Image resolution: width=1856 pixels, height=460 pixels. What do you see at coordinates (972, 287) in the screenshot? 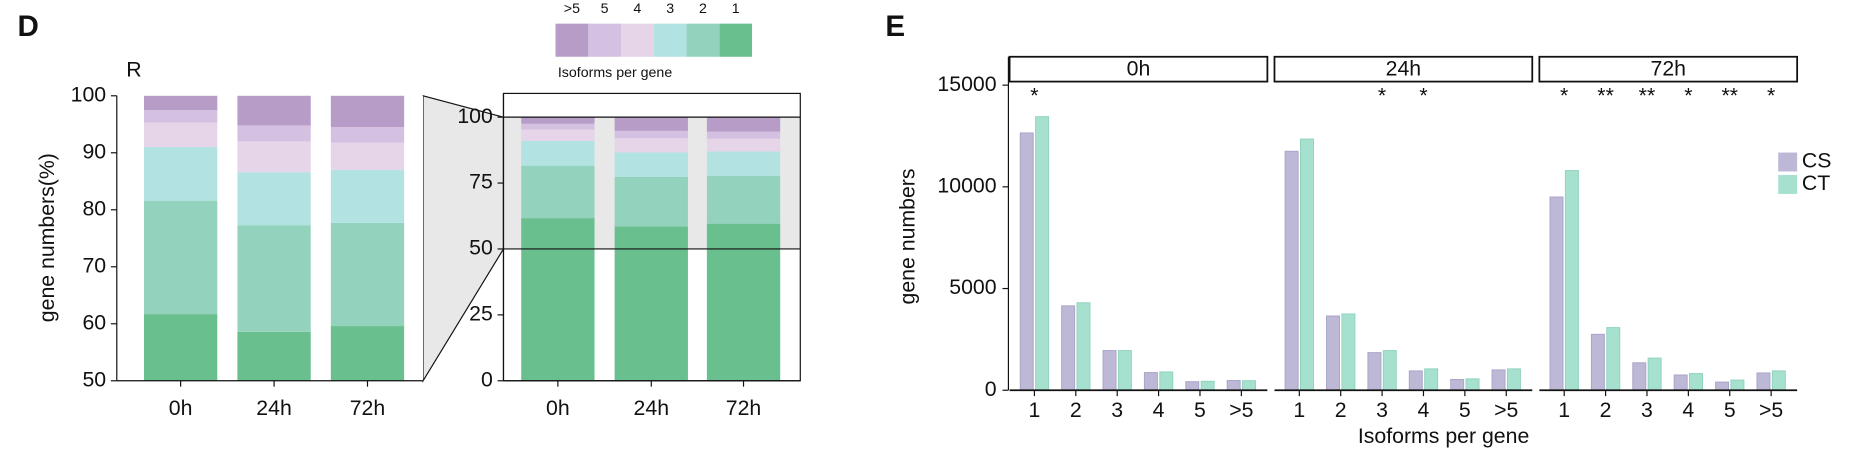
I see `y-tick-label: 5000` at bounding box center [972, 287].